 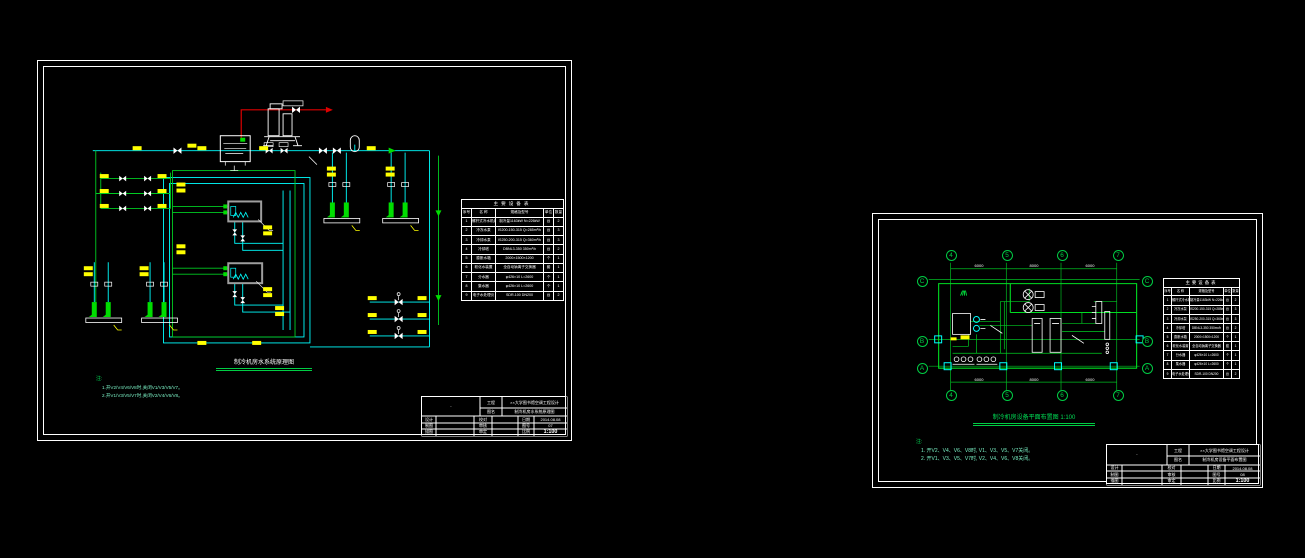 What do you see at coordinates (257, 153) in the screenshot?
I see `valve-assembly` at bounding box center [257, 153].